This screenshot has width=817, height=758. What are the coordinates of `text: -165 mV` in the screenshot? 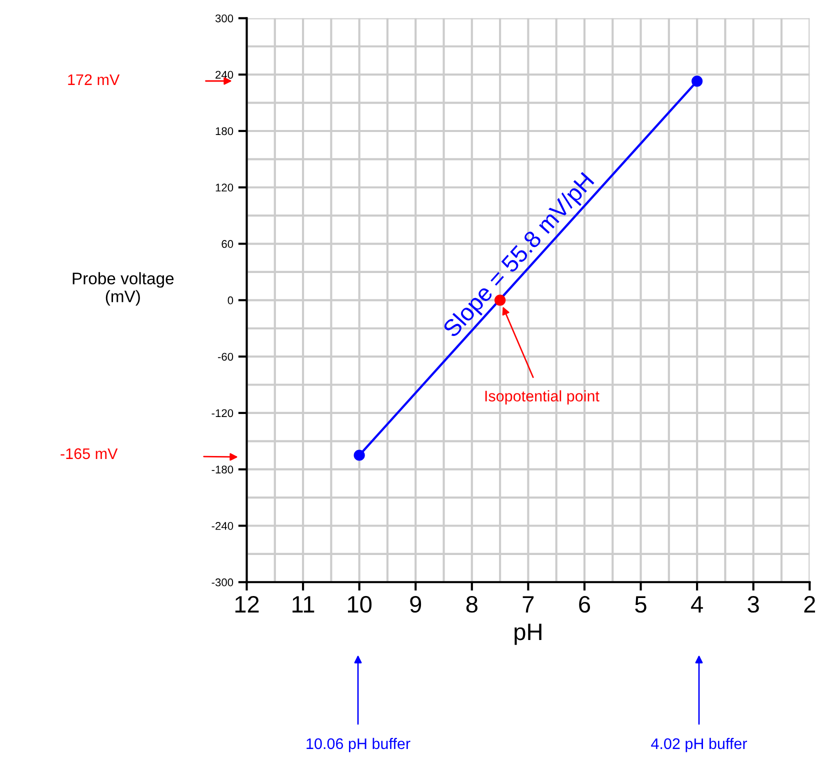 It's located at (89, 454).